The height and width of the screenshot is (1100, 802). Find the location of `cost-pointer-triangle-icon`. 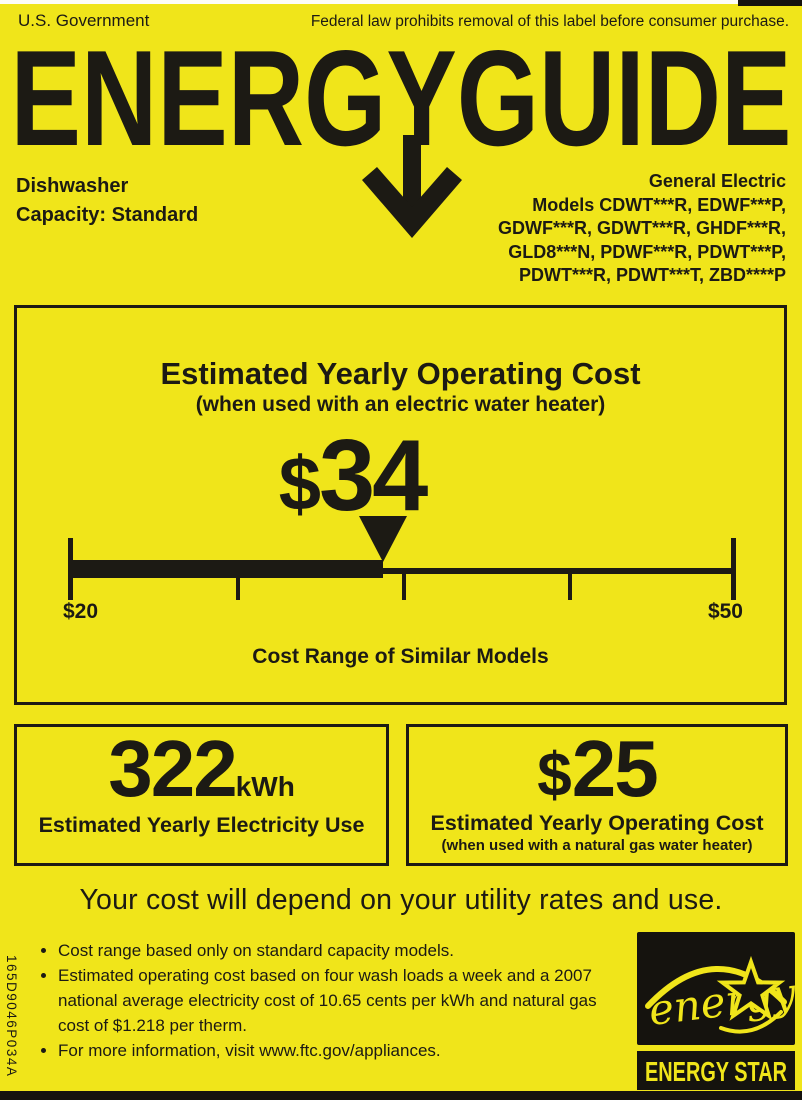

cost-pointer-triangle-icon is located at coordinates (383, 539).